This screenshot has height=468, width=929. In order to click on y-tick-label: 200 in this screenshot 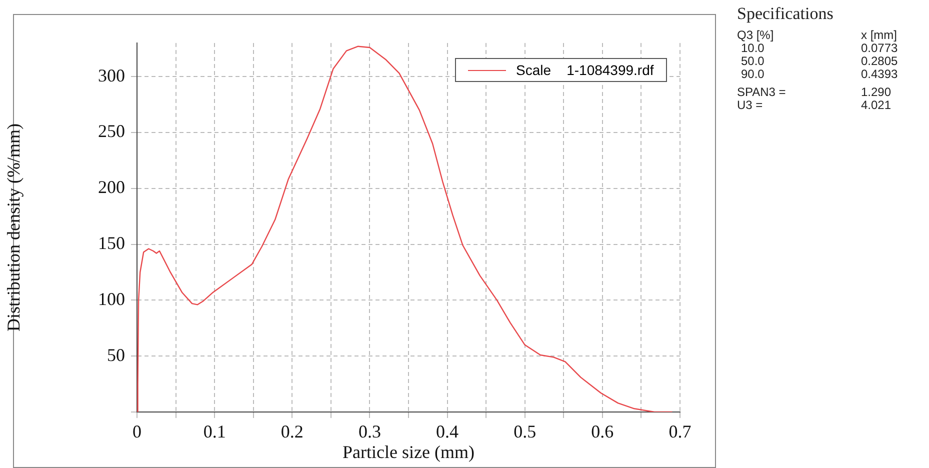, I will do `click(111, 187)`.